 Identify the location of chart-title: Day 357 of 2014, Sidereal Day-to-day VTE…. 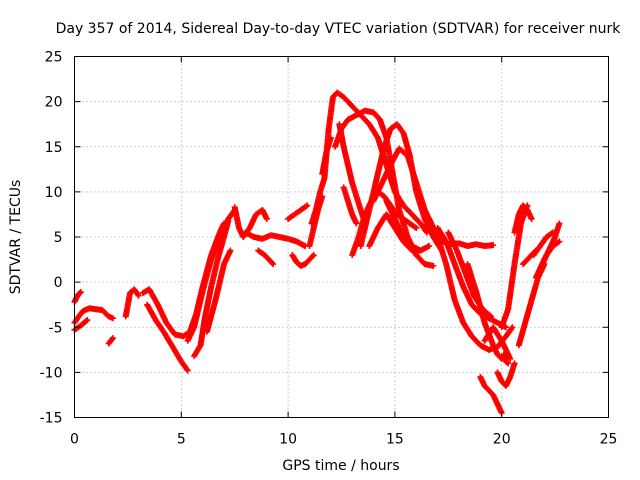
(339, 29).